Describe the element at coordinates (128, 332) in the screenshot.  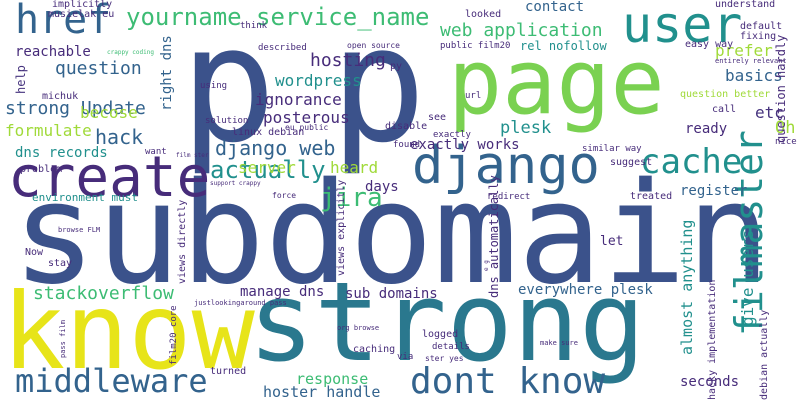
I see `word-know: know` at that location.